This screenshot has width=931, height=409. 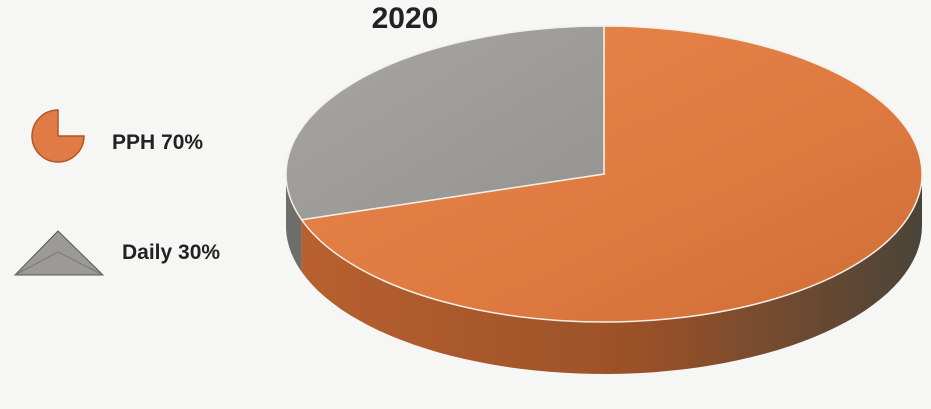 I want to click on legend-label-daily: Daily 30%, so click(x=171, y=252).